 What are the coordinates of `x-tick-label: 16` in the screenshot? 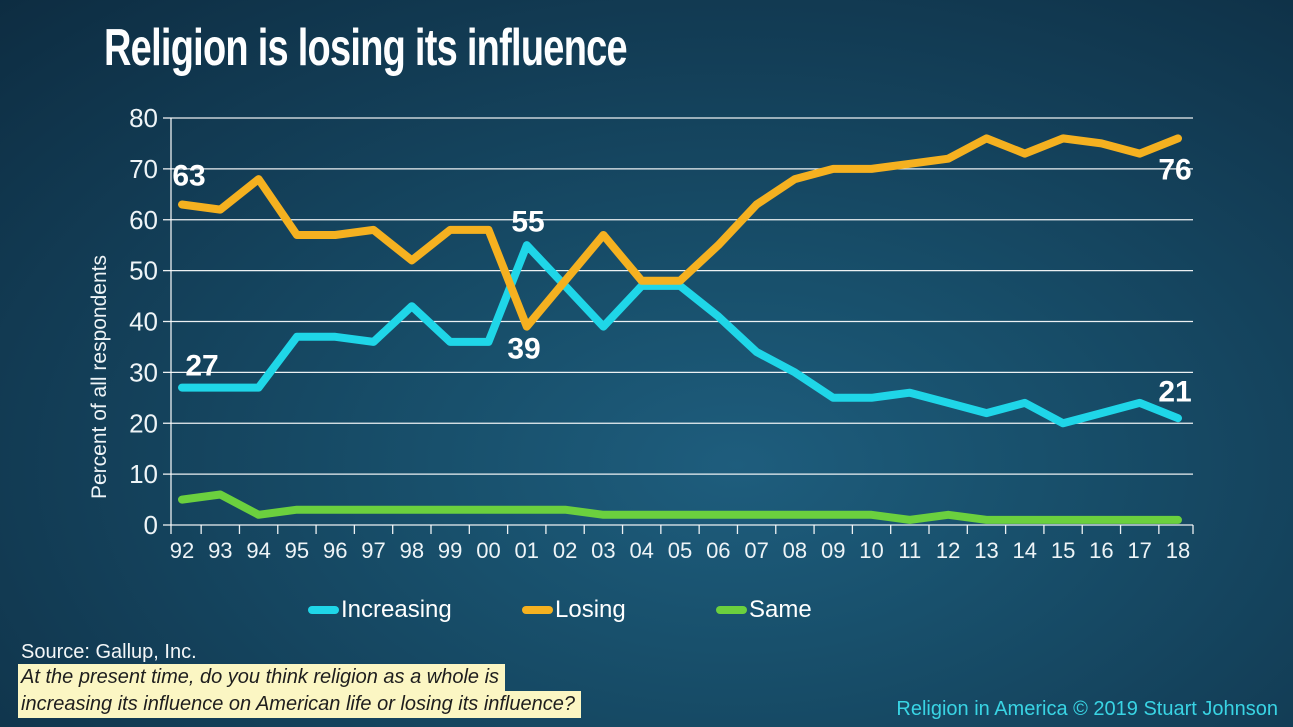 It's located at (1101, 550).